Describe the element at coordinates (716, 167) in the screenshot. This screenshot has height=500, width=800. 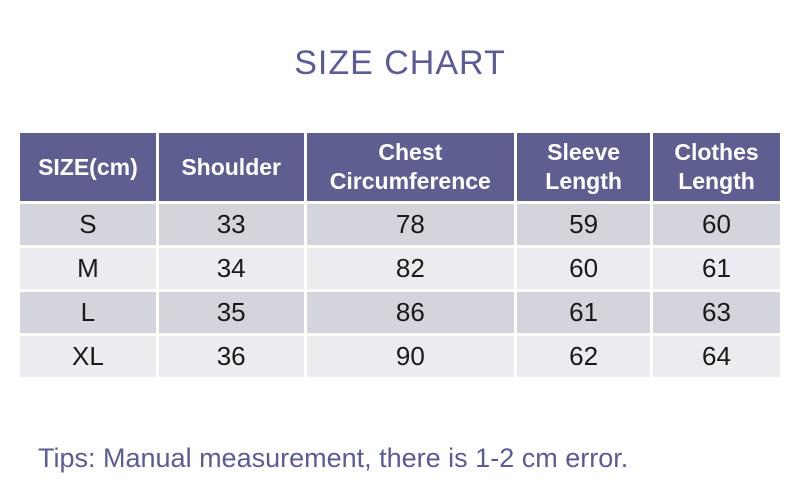
I see `column-header-clothes-length: Clothes Length` at that location.